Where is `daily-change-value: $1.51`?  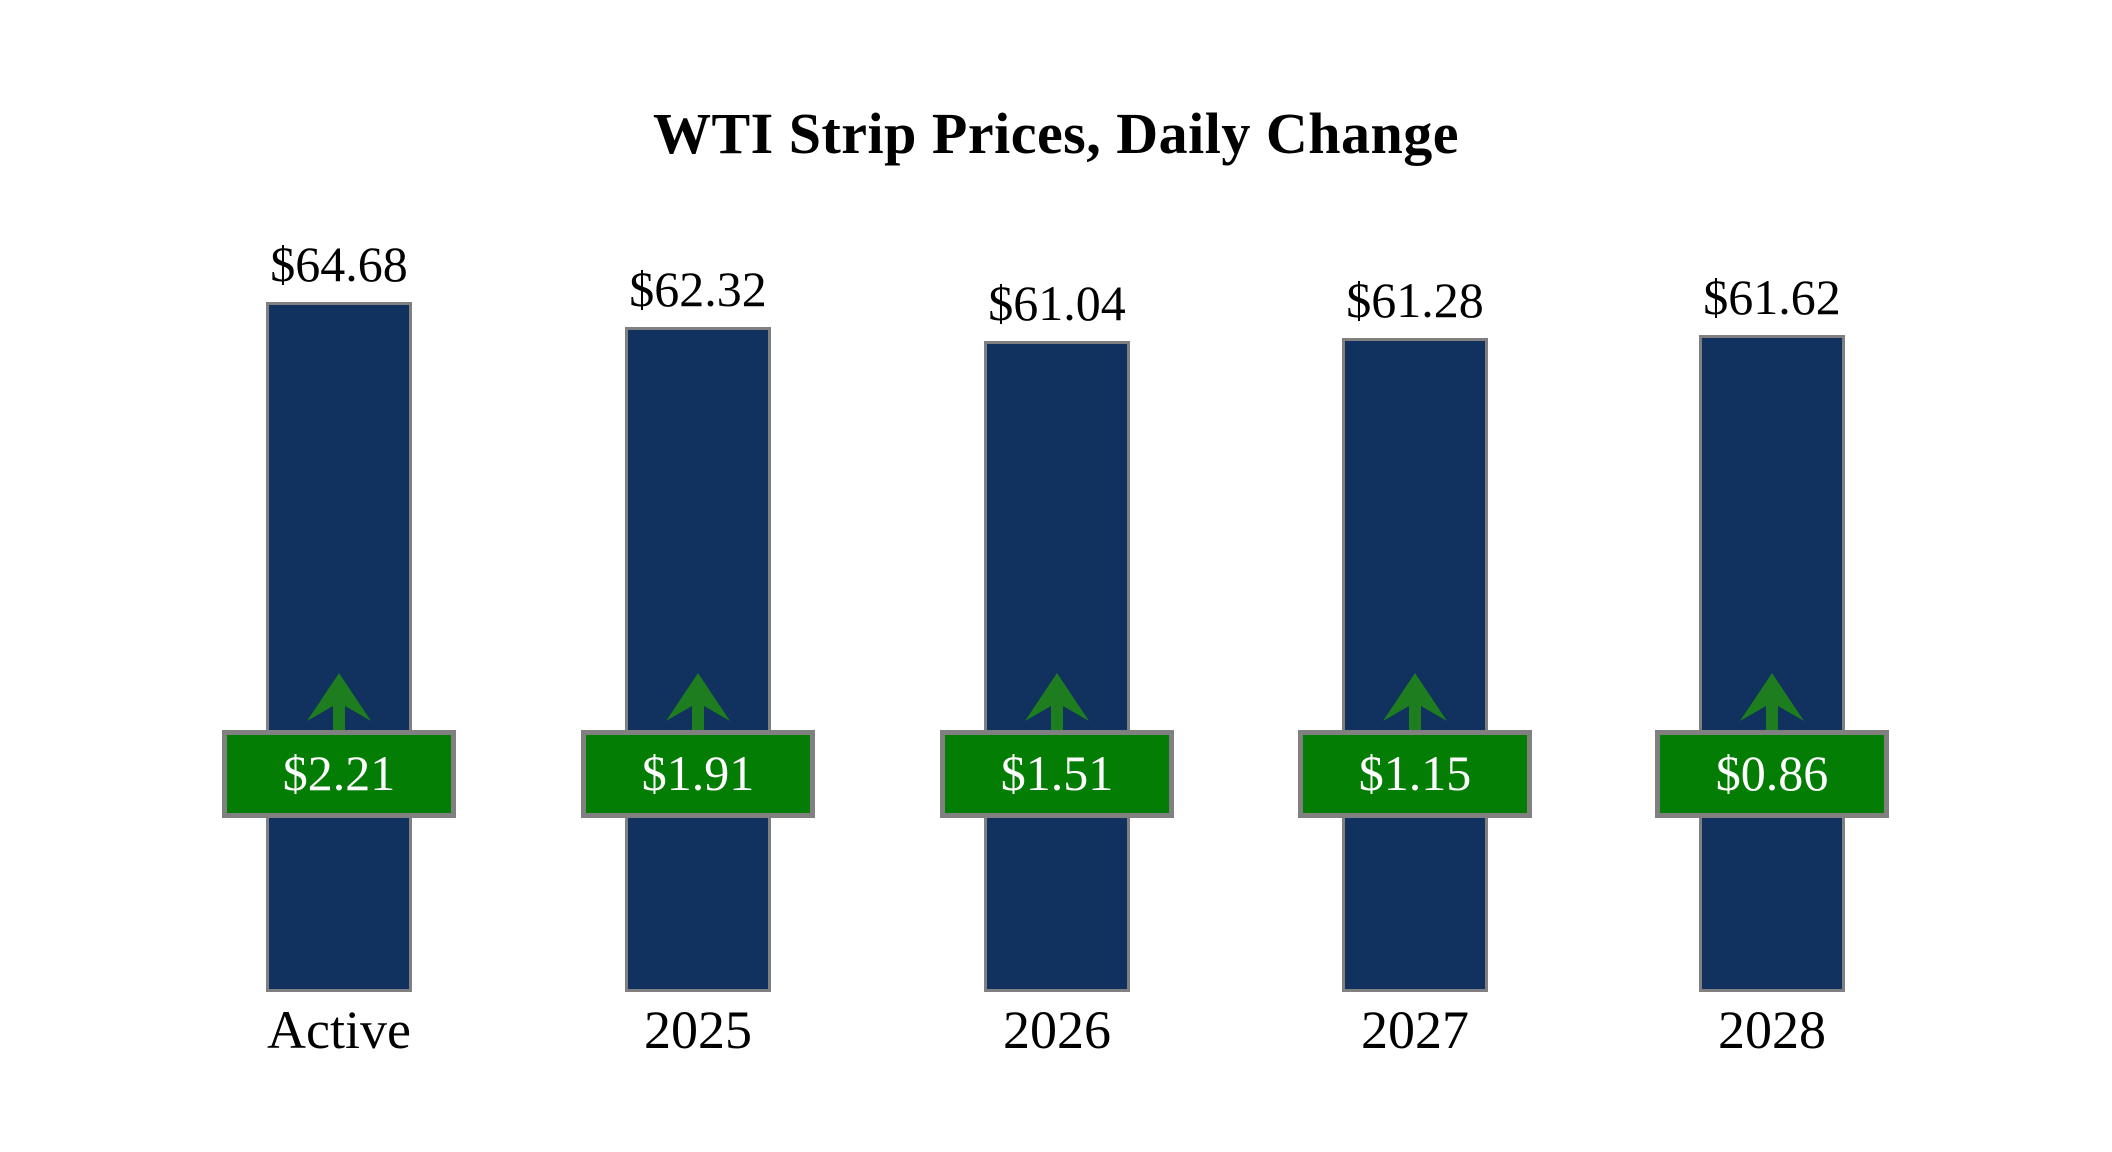
daily-change-value: $1.51 is located at coordinates (1057, 773).